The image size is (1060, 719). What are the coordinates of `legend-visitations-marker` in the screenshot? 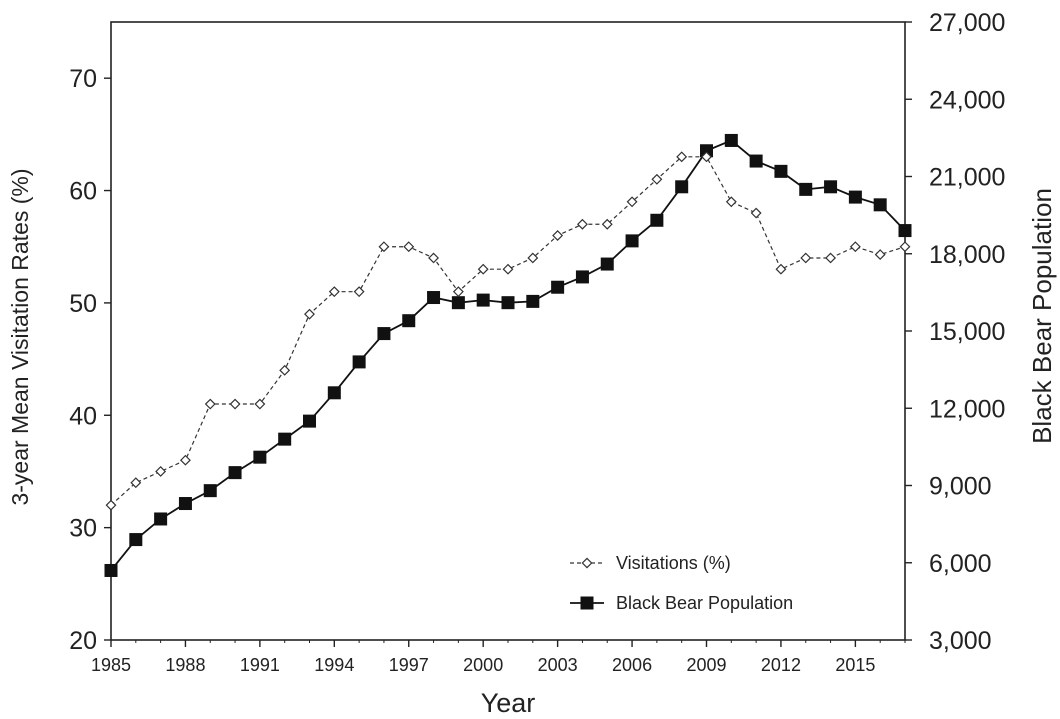 It's located at (587, 563).